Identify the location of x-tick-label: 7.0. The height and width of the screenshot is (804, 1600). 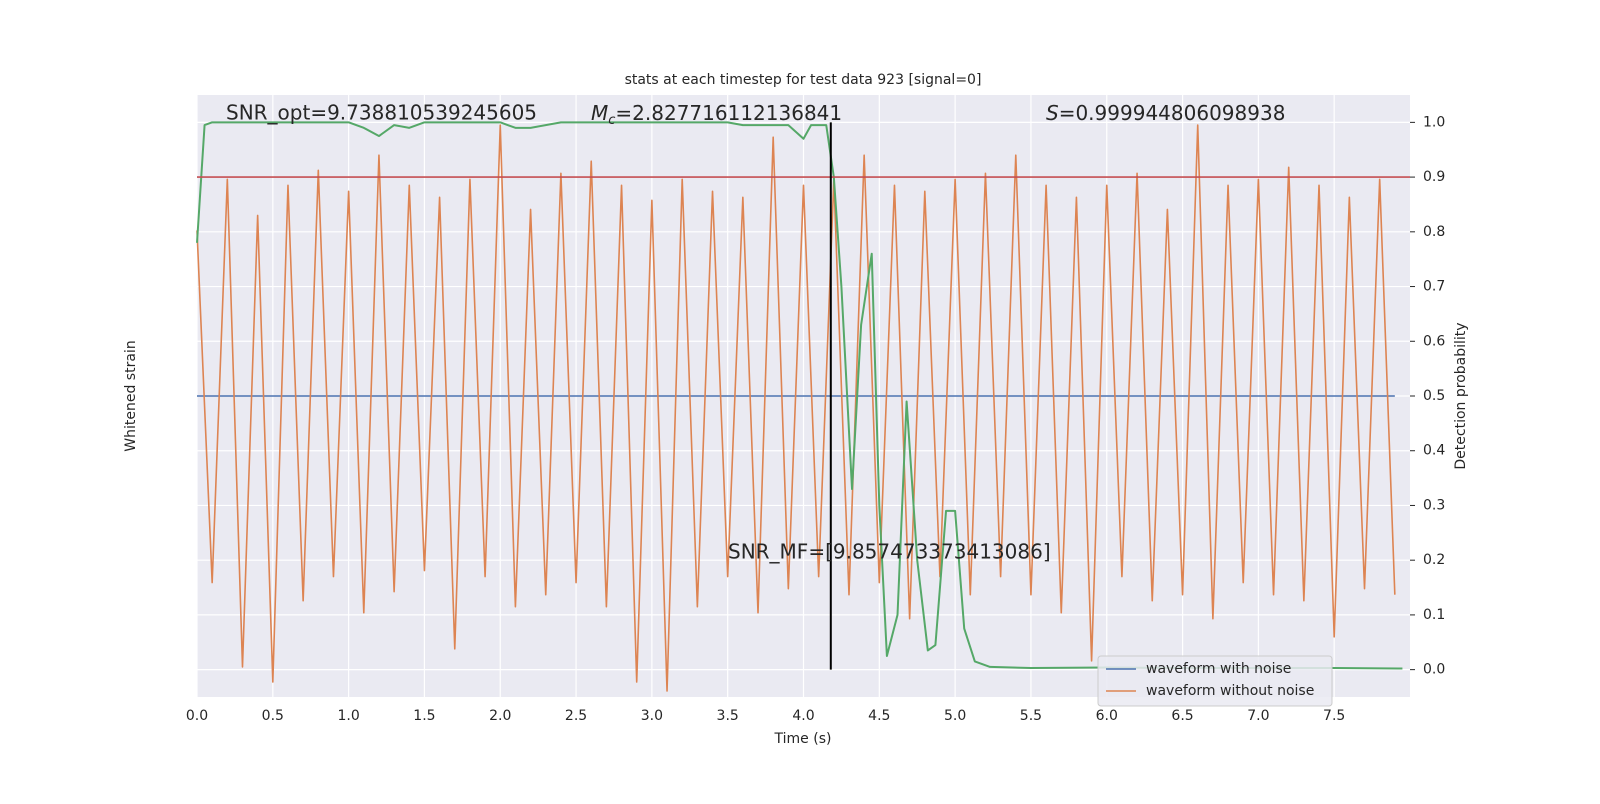
(1258, 716).